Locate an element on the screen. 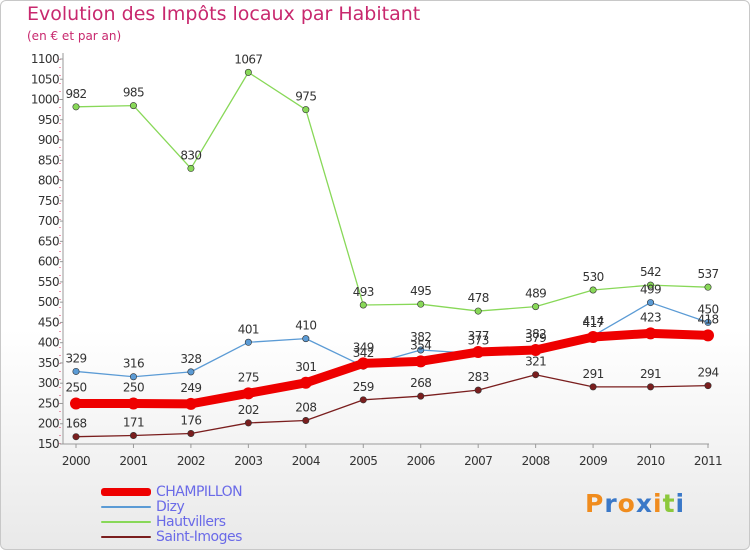 The width and height of the screenshot is (750, 550). y-tick-label: 600 is located at coordinates (48, 262).